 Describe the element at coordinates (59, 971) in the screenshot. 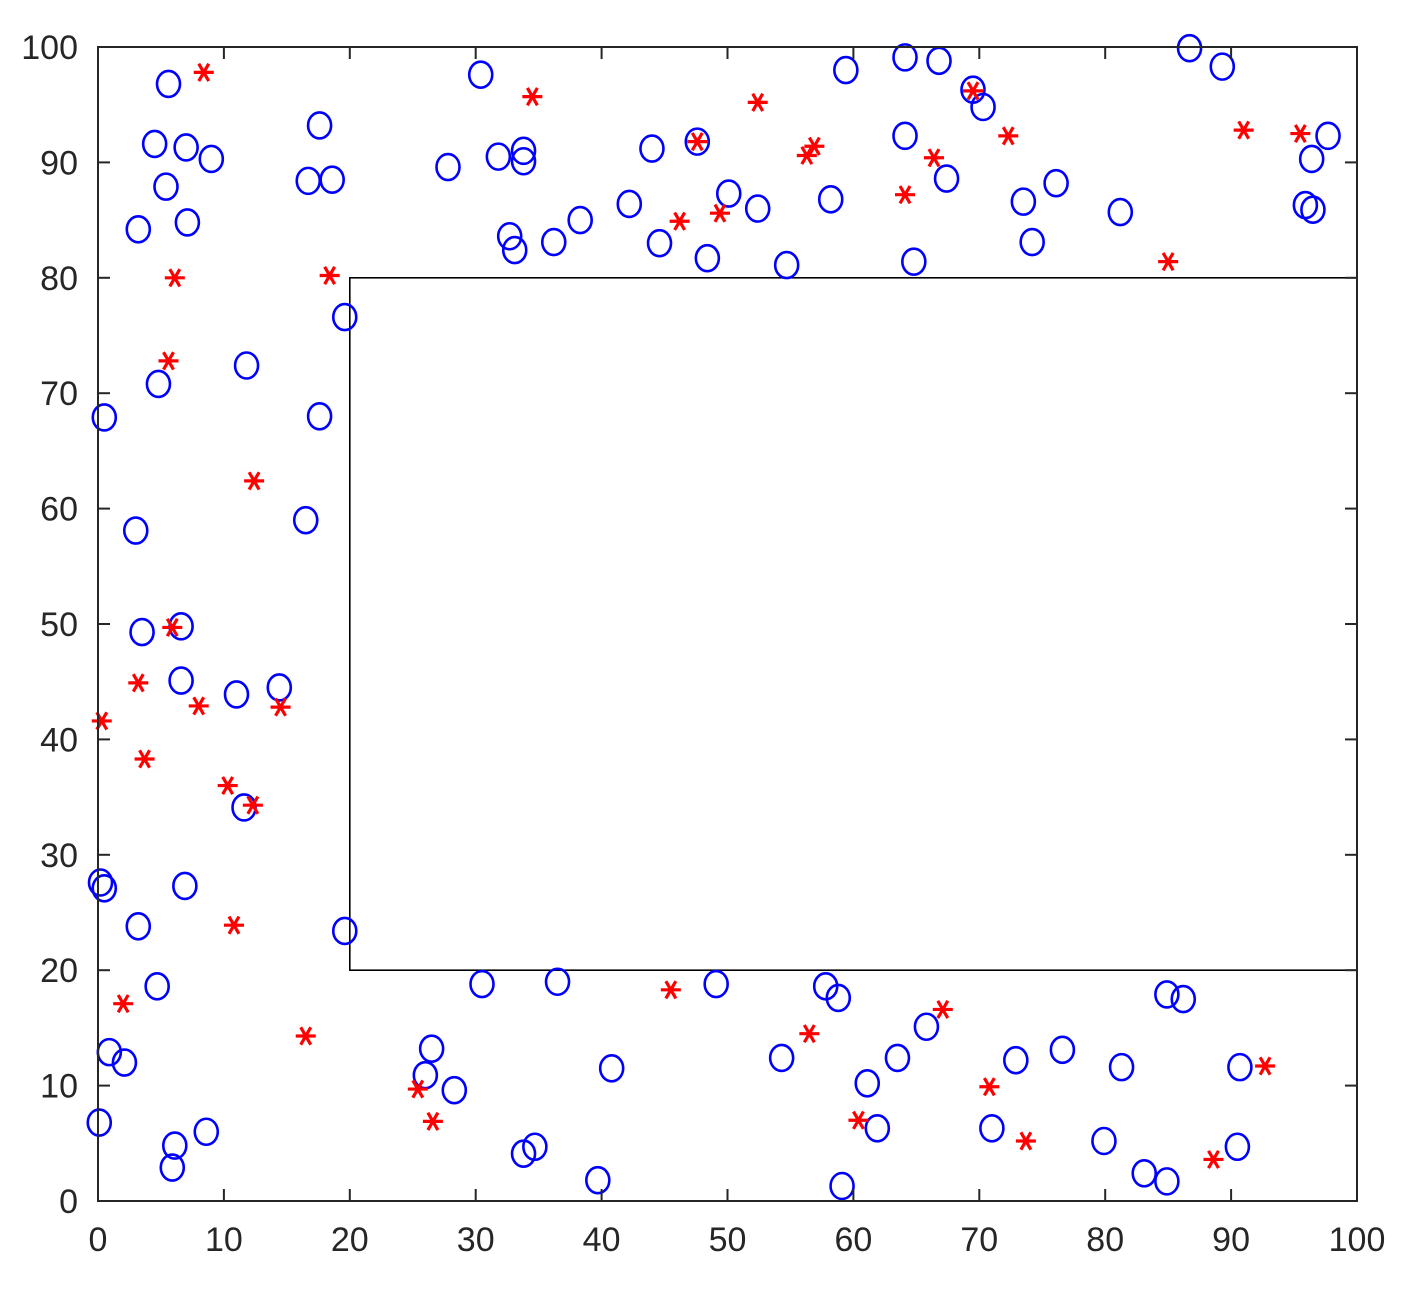

I see `y-tick-label: 20` at that location.